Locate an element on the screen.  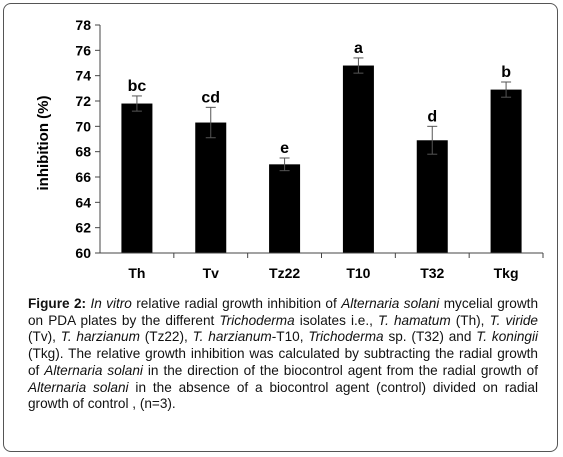
caption-text-run: relative radial growth inhibition of is located at coordinates (236, 303).